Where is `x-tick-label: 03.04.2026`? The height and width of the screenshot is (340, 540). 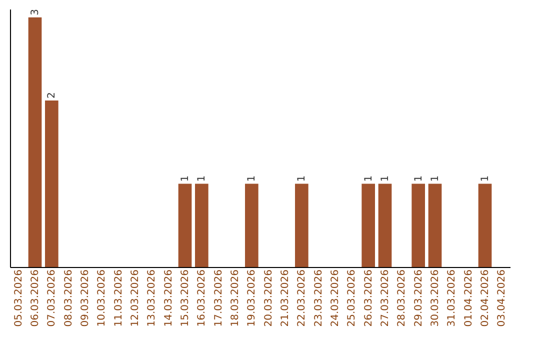 x-tick-label: 03.04.2026 is located at coordinates (502, 298).